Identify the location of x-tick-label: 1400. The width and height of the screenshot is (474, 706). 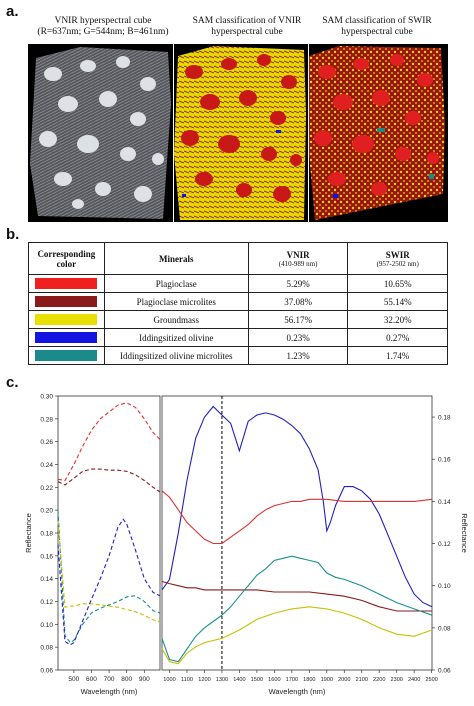
(239, 680).